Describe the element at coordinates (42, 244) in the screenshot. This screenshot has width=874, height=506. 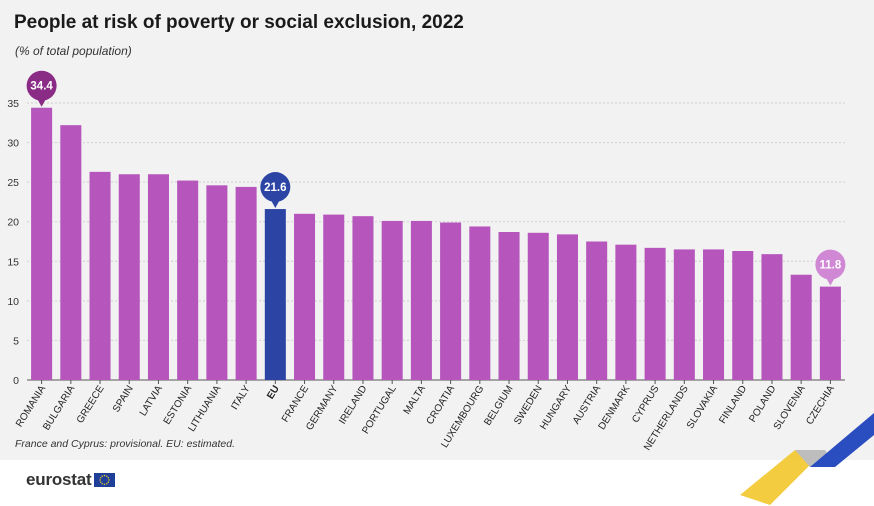
I see `bar-romania` at that location.